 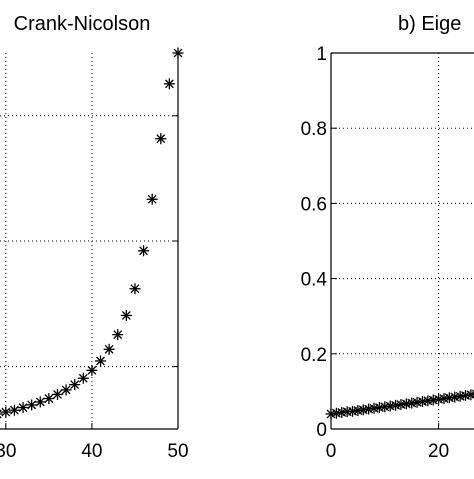 What do you see at coordinates (314, 242) in the screenshot?
I see `panel-b-y-tick-labels: 0 0.2 0.4 0.6 0.8 1` at bounding box center [314, 242].